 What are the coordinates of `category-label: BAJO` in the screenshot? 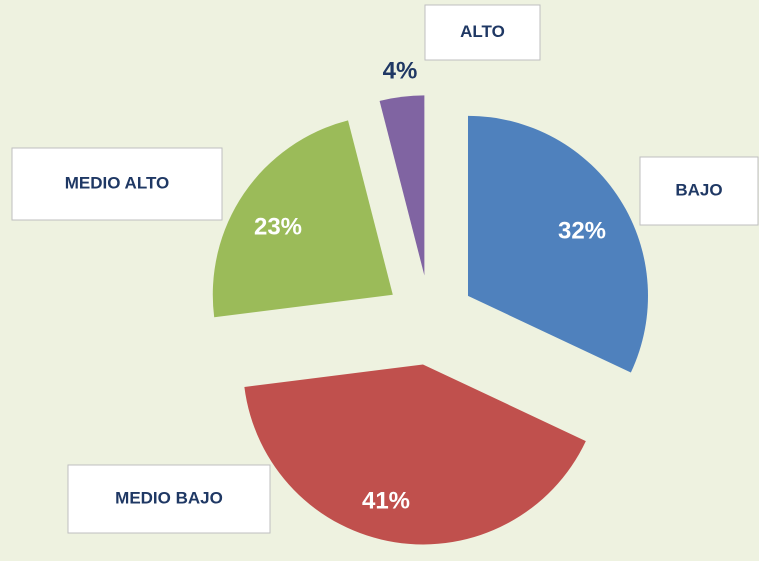 It's located at (698, 189).